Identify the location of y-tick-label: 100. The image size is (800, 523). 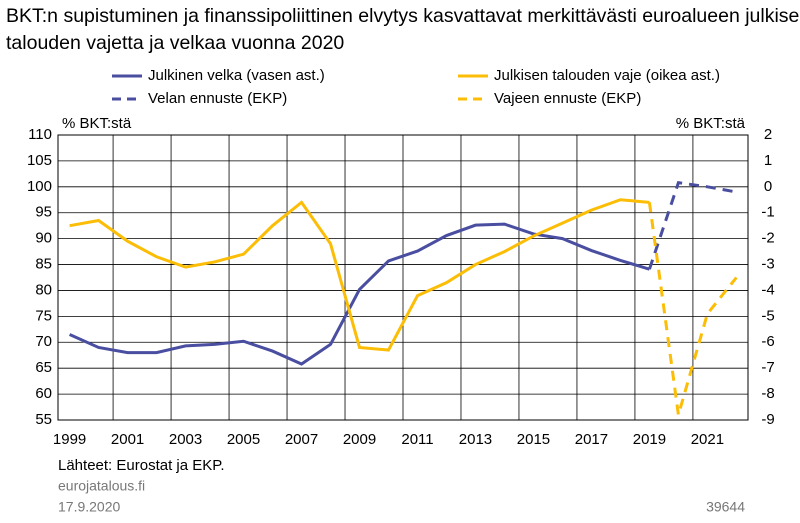
(39, 186).